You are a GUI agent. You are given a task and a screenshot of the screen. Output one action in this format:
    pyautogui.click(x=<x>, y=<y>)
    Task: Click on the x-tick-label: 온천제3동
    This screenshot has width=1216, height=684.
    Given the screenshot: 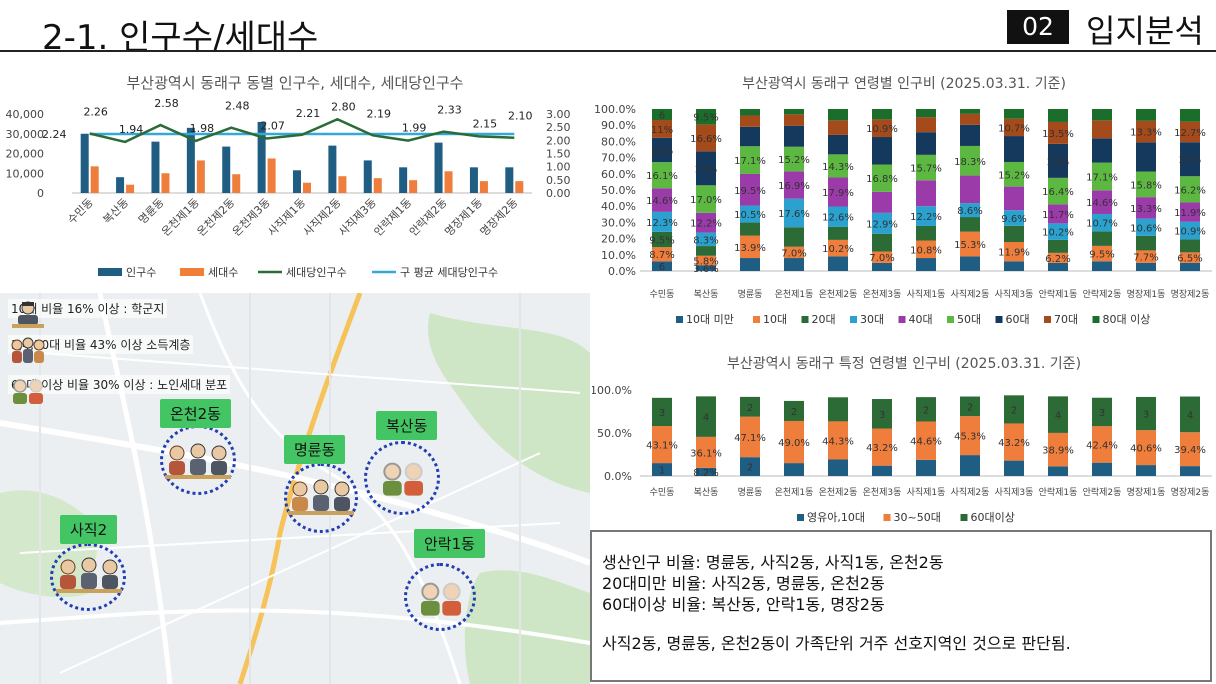 What is the action you would take?
    pyautogui.click(x=882, y=294)
    